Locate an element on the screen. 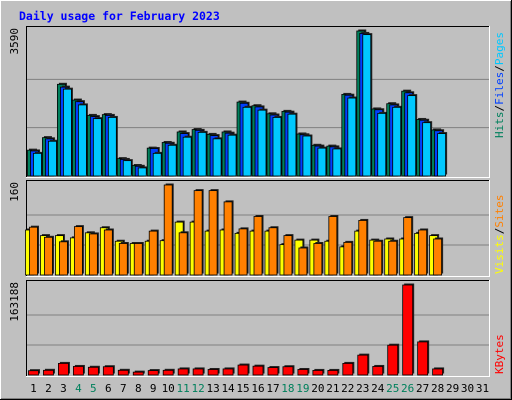 The width and height of the screenshot is (512, 400). x-tick-label-30: 30 is located at coordinates (467, 388).